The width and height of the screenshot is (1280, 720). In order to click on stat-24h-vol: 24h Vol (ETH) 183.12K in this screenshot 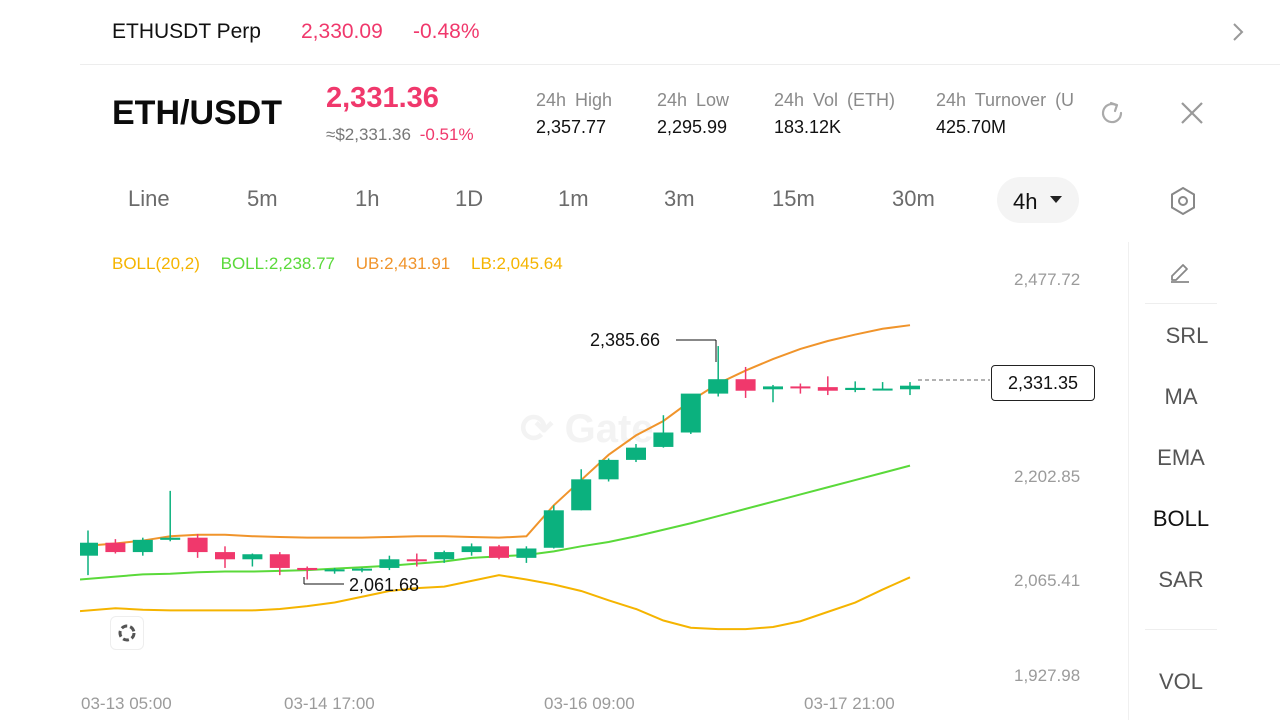, I will do `click(834, 114)`.